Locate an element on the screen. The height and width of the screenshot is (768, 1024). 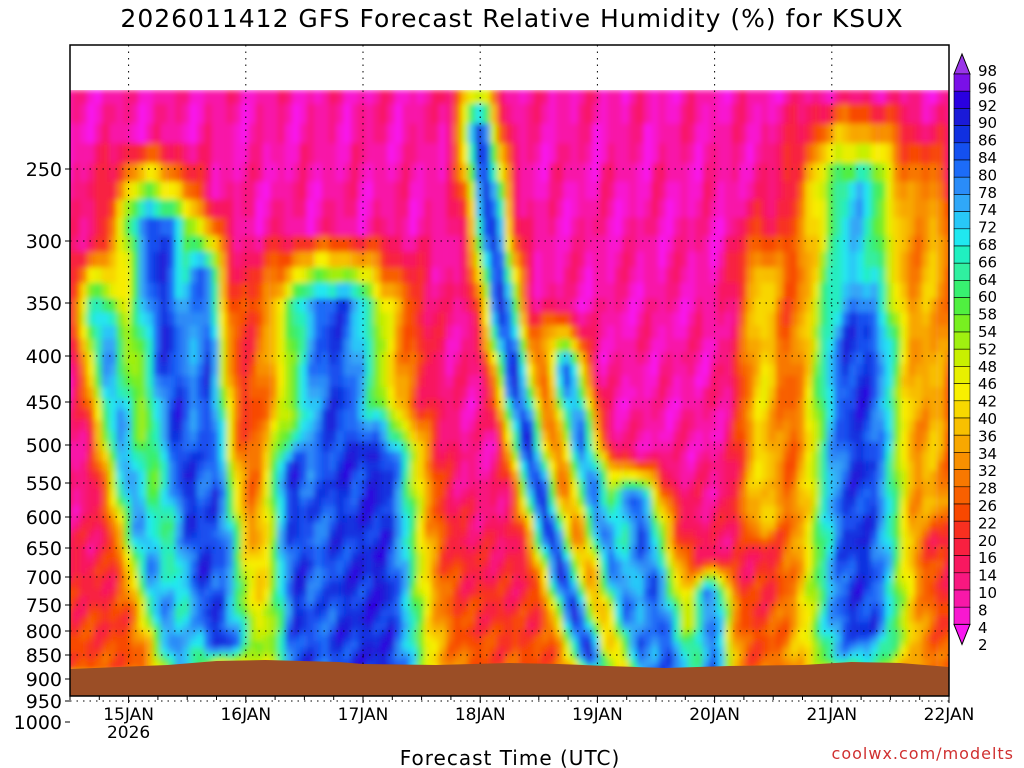
colorbar-label: 36 is located at coordinates (987, 436).